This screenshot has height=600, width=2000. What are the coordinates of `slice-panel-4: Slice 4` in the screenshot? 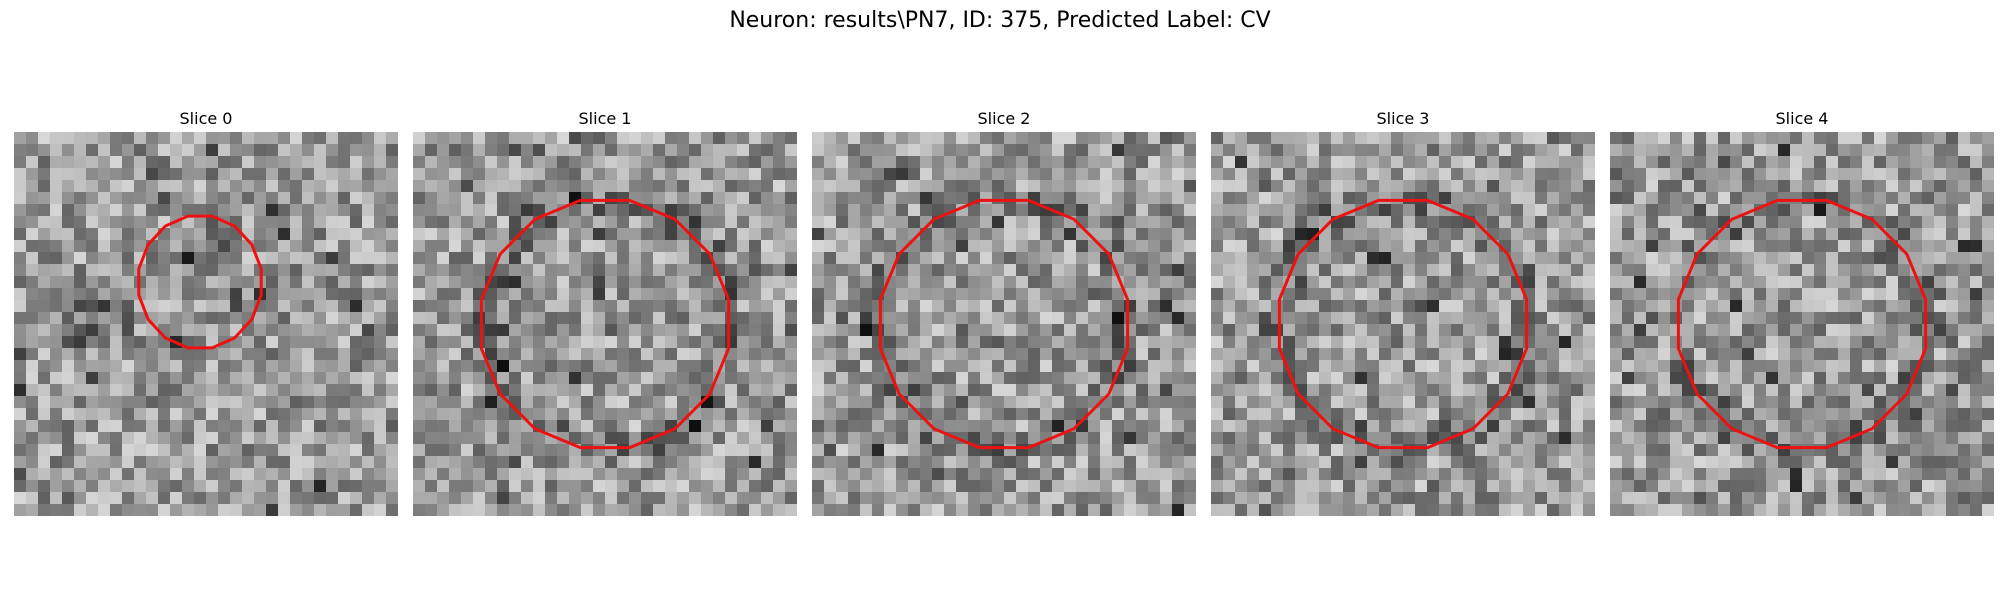 It's located at (1802, 311).